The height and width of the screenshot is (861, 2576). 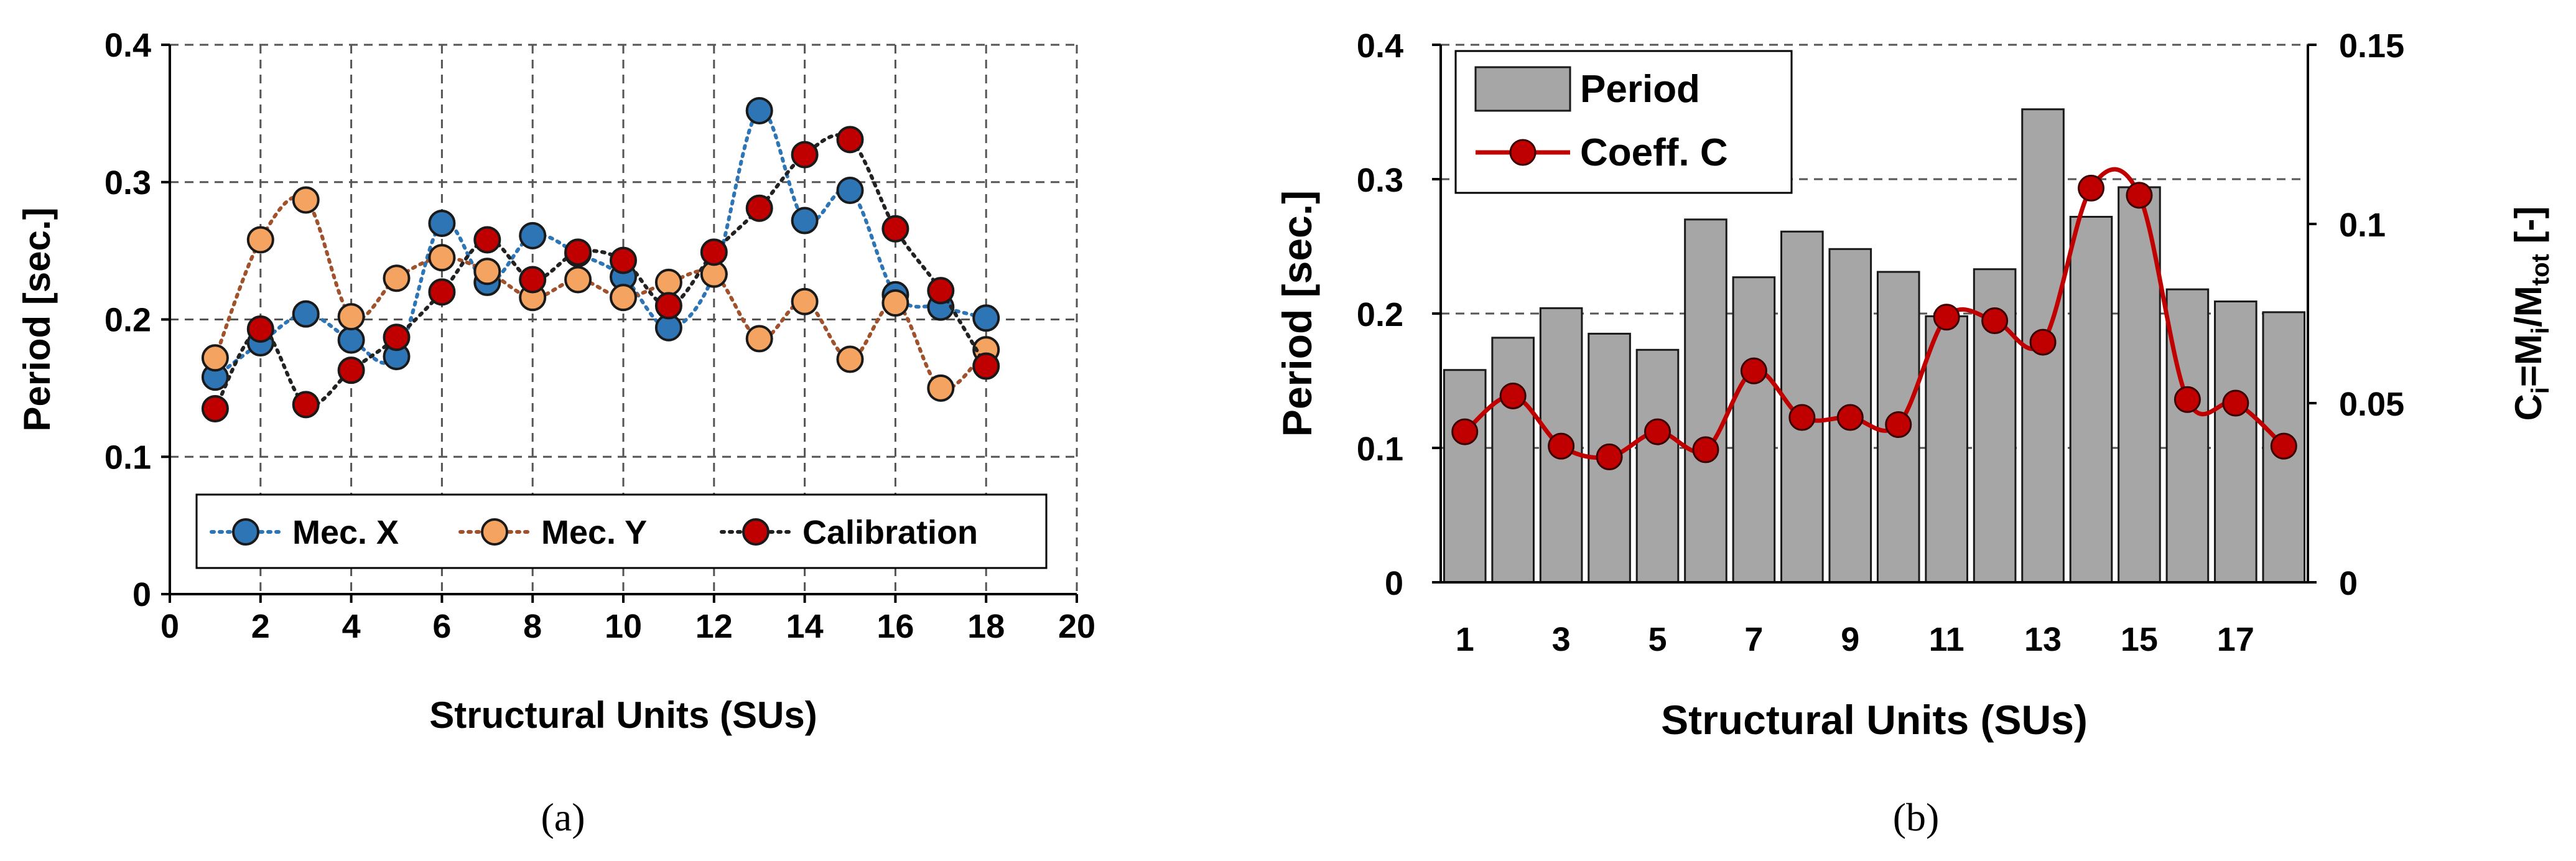 What do you see at coordinates (1076, 626) in the screenshot?
I see `x-tick-label: 20` at bounding box center [1076, 626].